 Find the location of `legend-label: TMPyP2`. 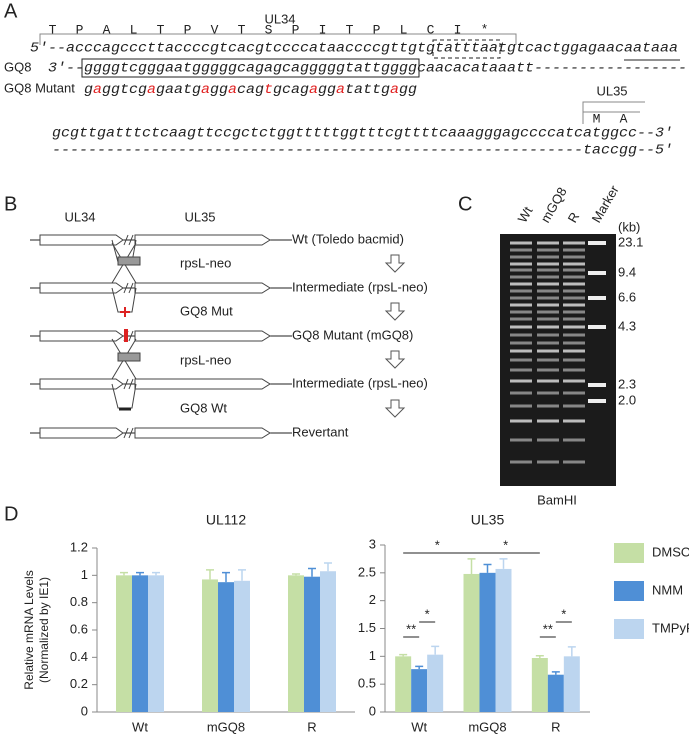

legend-label: TMPyP2 is located at coordinates (670, 627).